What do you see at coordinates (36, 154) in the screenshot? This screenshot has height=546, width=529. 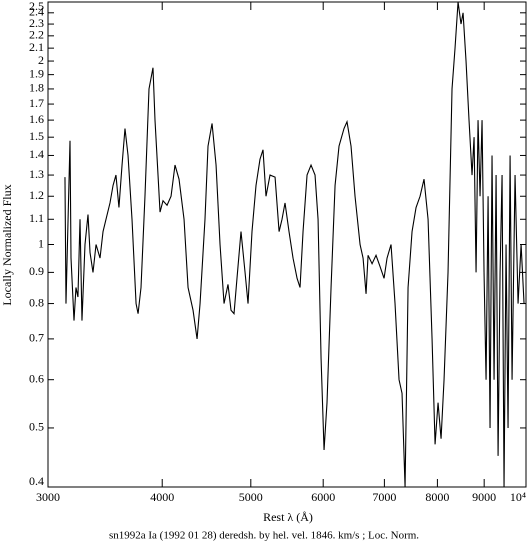 I see `y-tick-label: 1.4` at bounding box center [36, 154].